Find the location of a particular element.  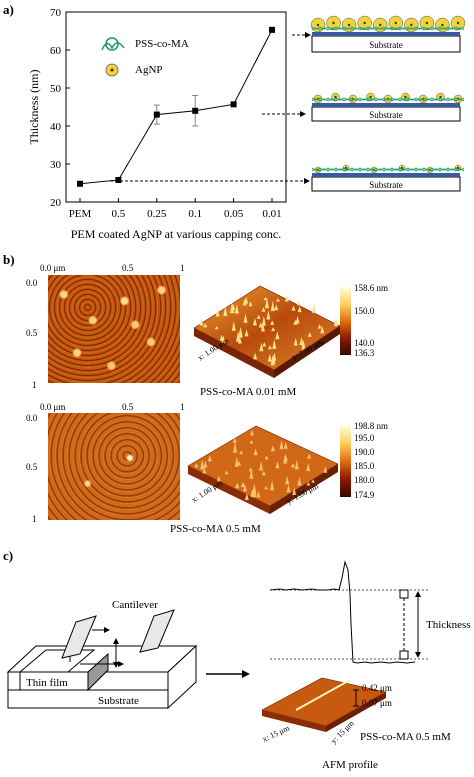

b2-caption: PSS-co-MA 0.5 mM is located at coordinates (215, 529).